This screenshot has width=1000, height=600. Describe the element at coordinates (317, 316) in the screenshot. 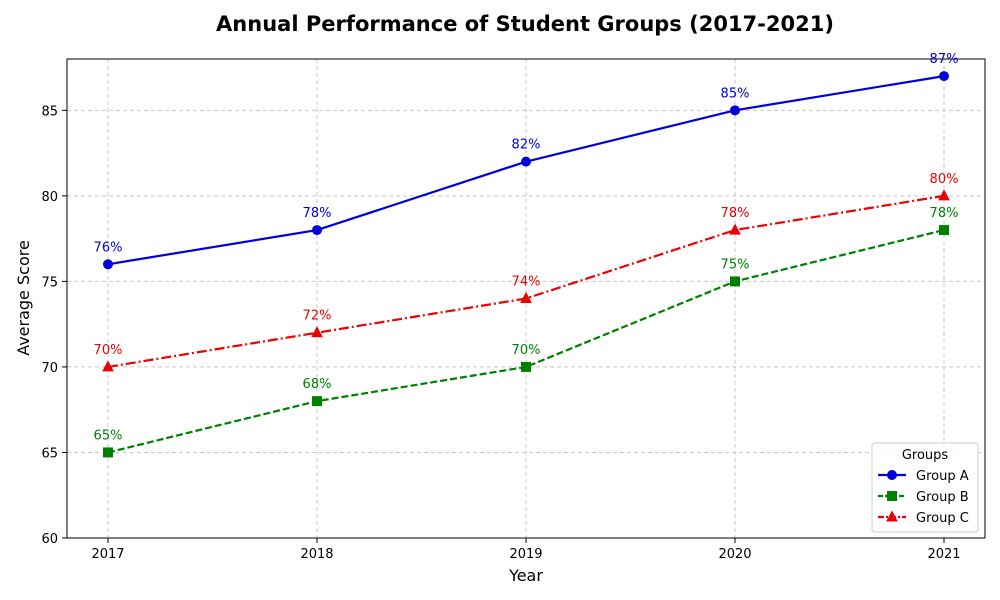

I see `data-label: 72%` at that location.